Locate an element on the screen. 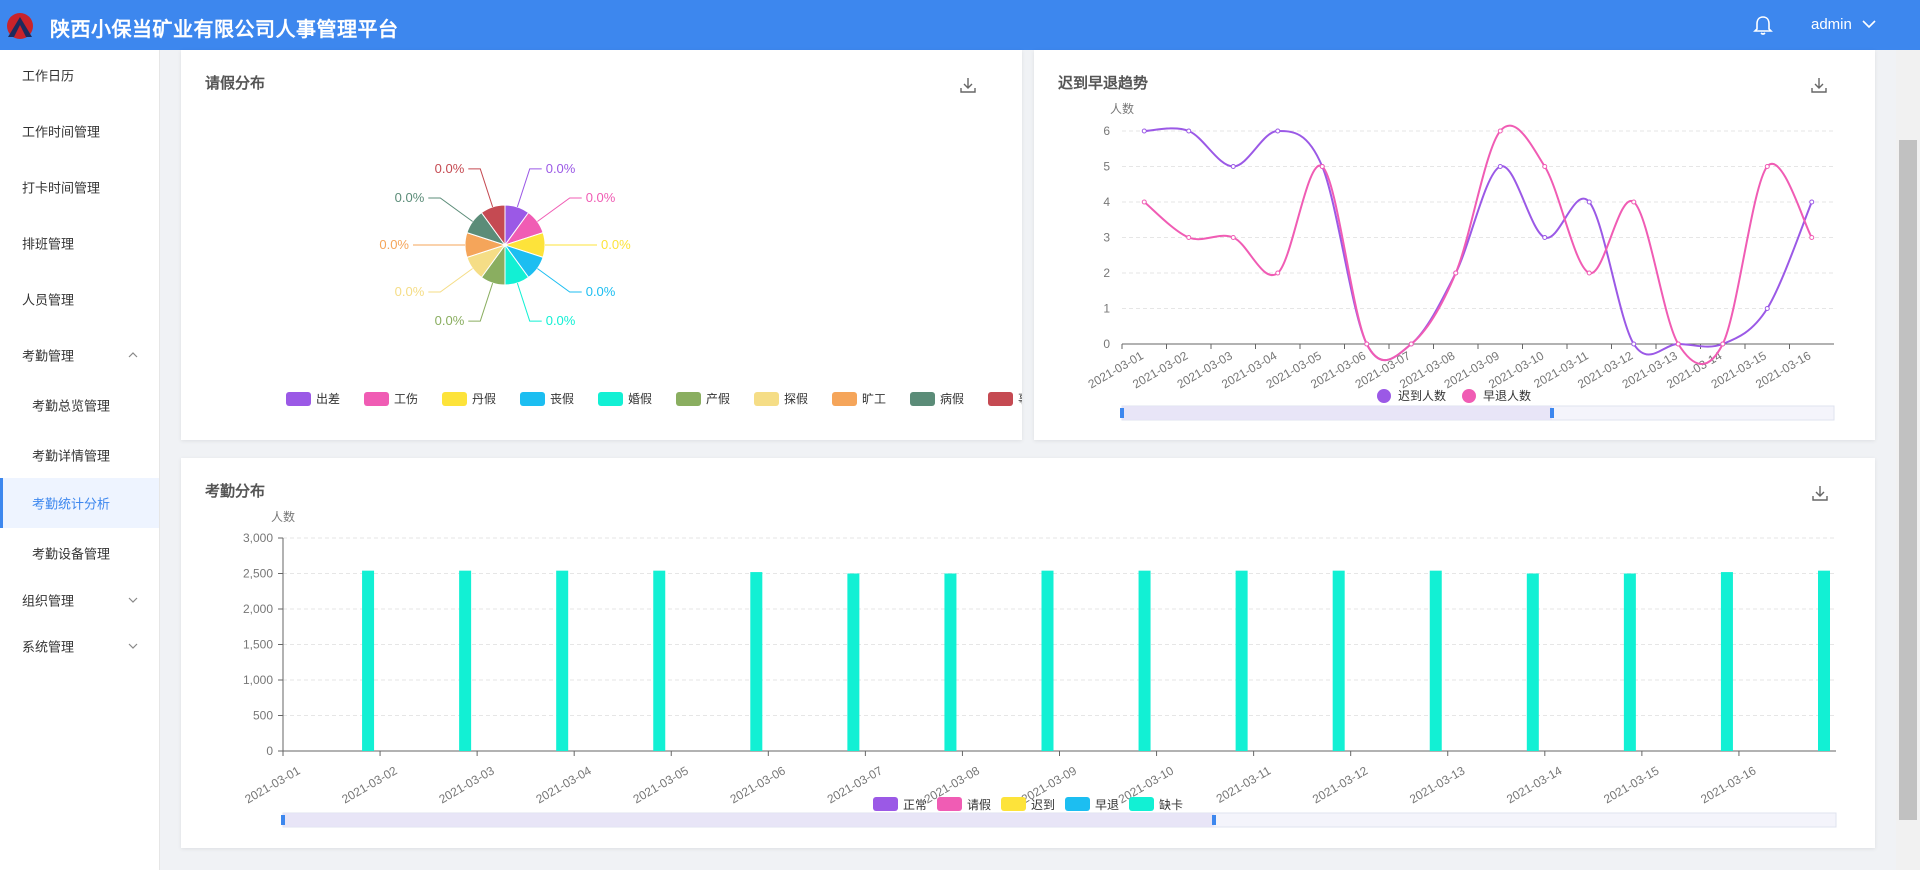  card-title: 迟到早退趋势 is located at coordinates (1103, 83).